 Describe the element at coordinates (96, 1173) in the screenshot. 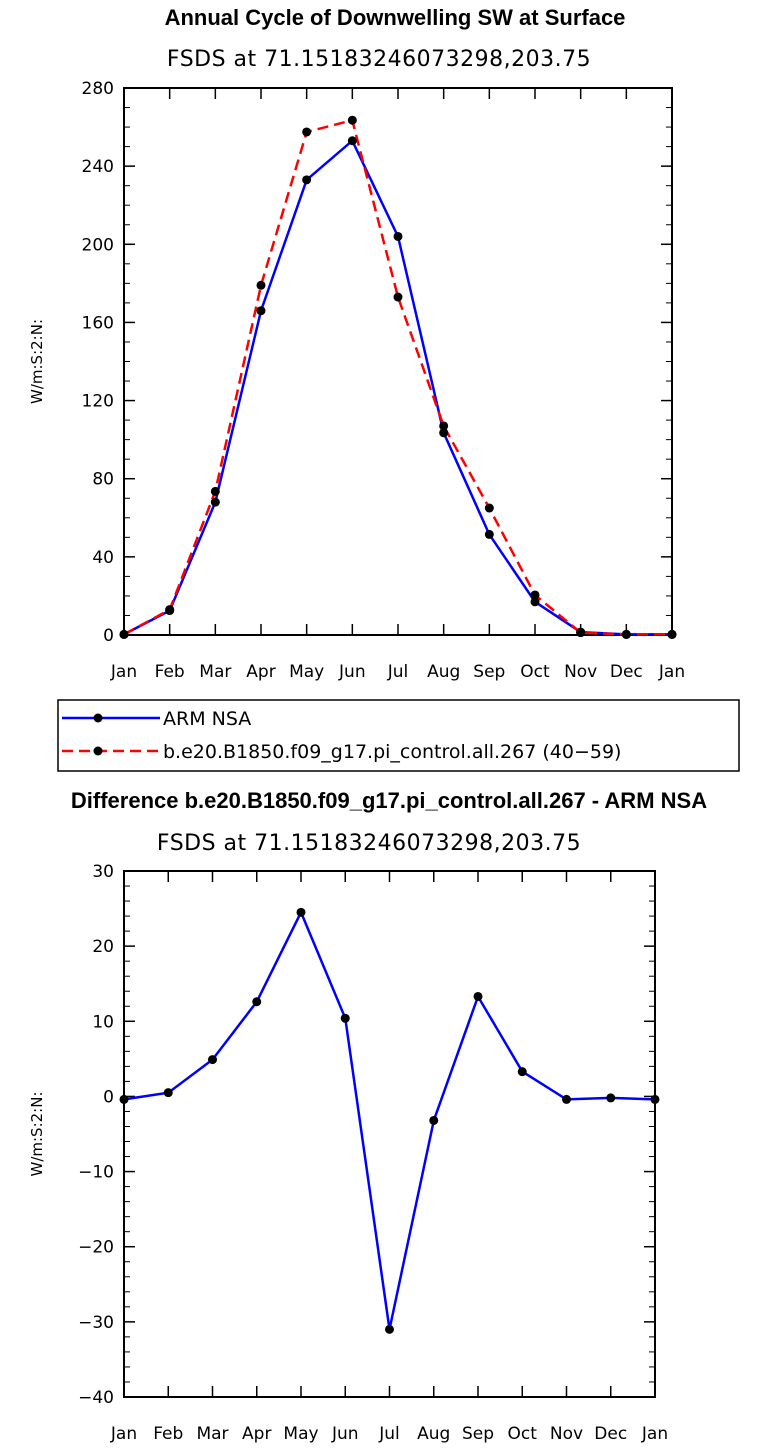

I see `chart2-ytick-label: −10` at that location.